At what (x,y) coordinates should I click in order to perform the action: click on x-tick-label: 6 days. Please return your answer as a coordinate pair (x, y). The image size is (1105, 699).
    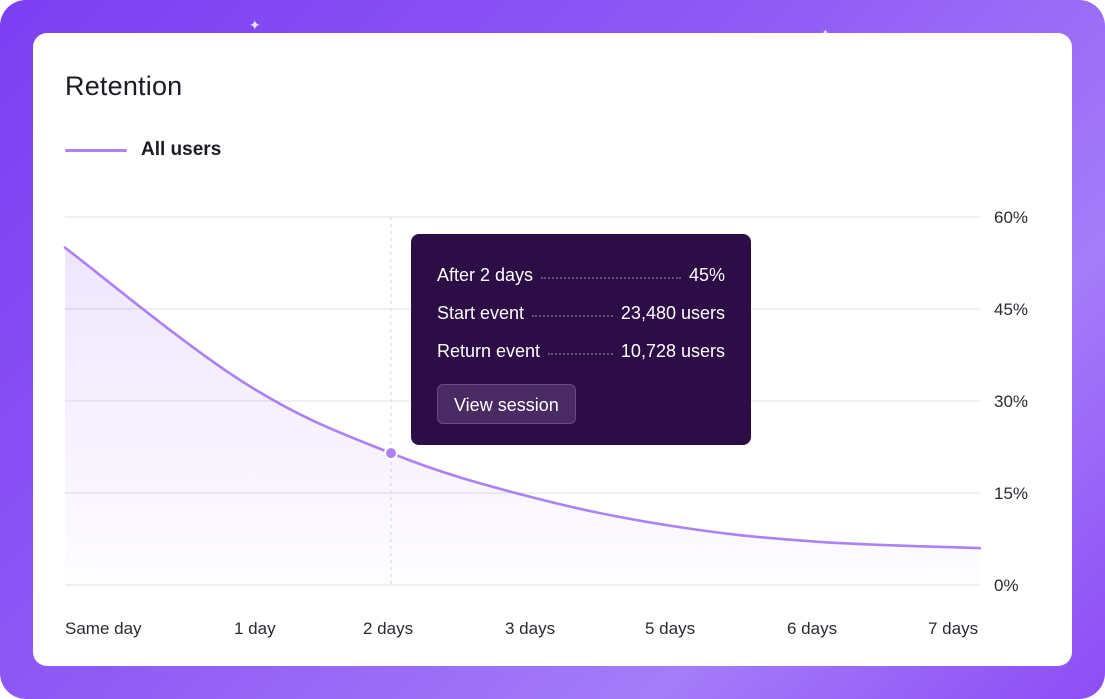
    Looking at the image, I should click on (812, 628).